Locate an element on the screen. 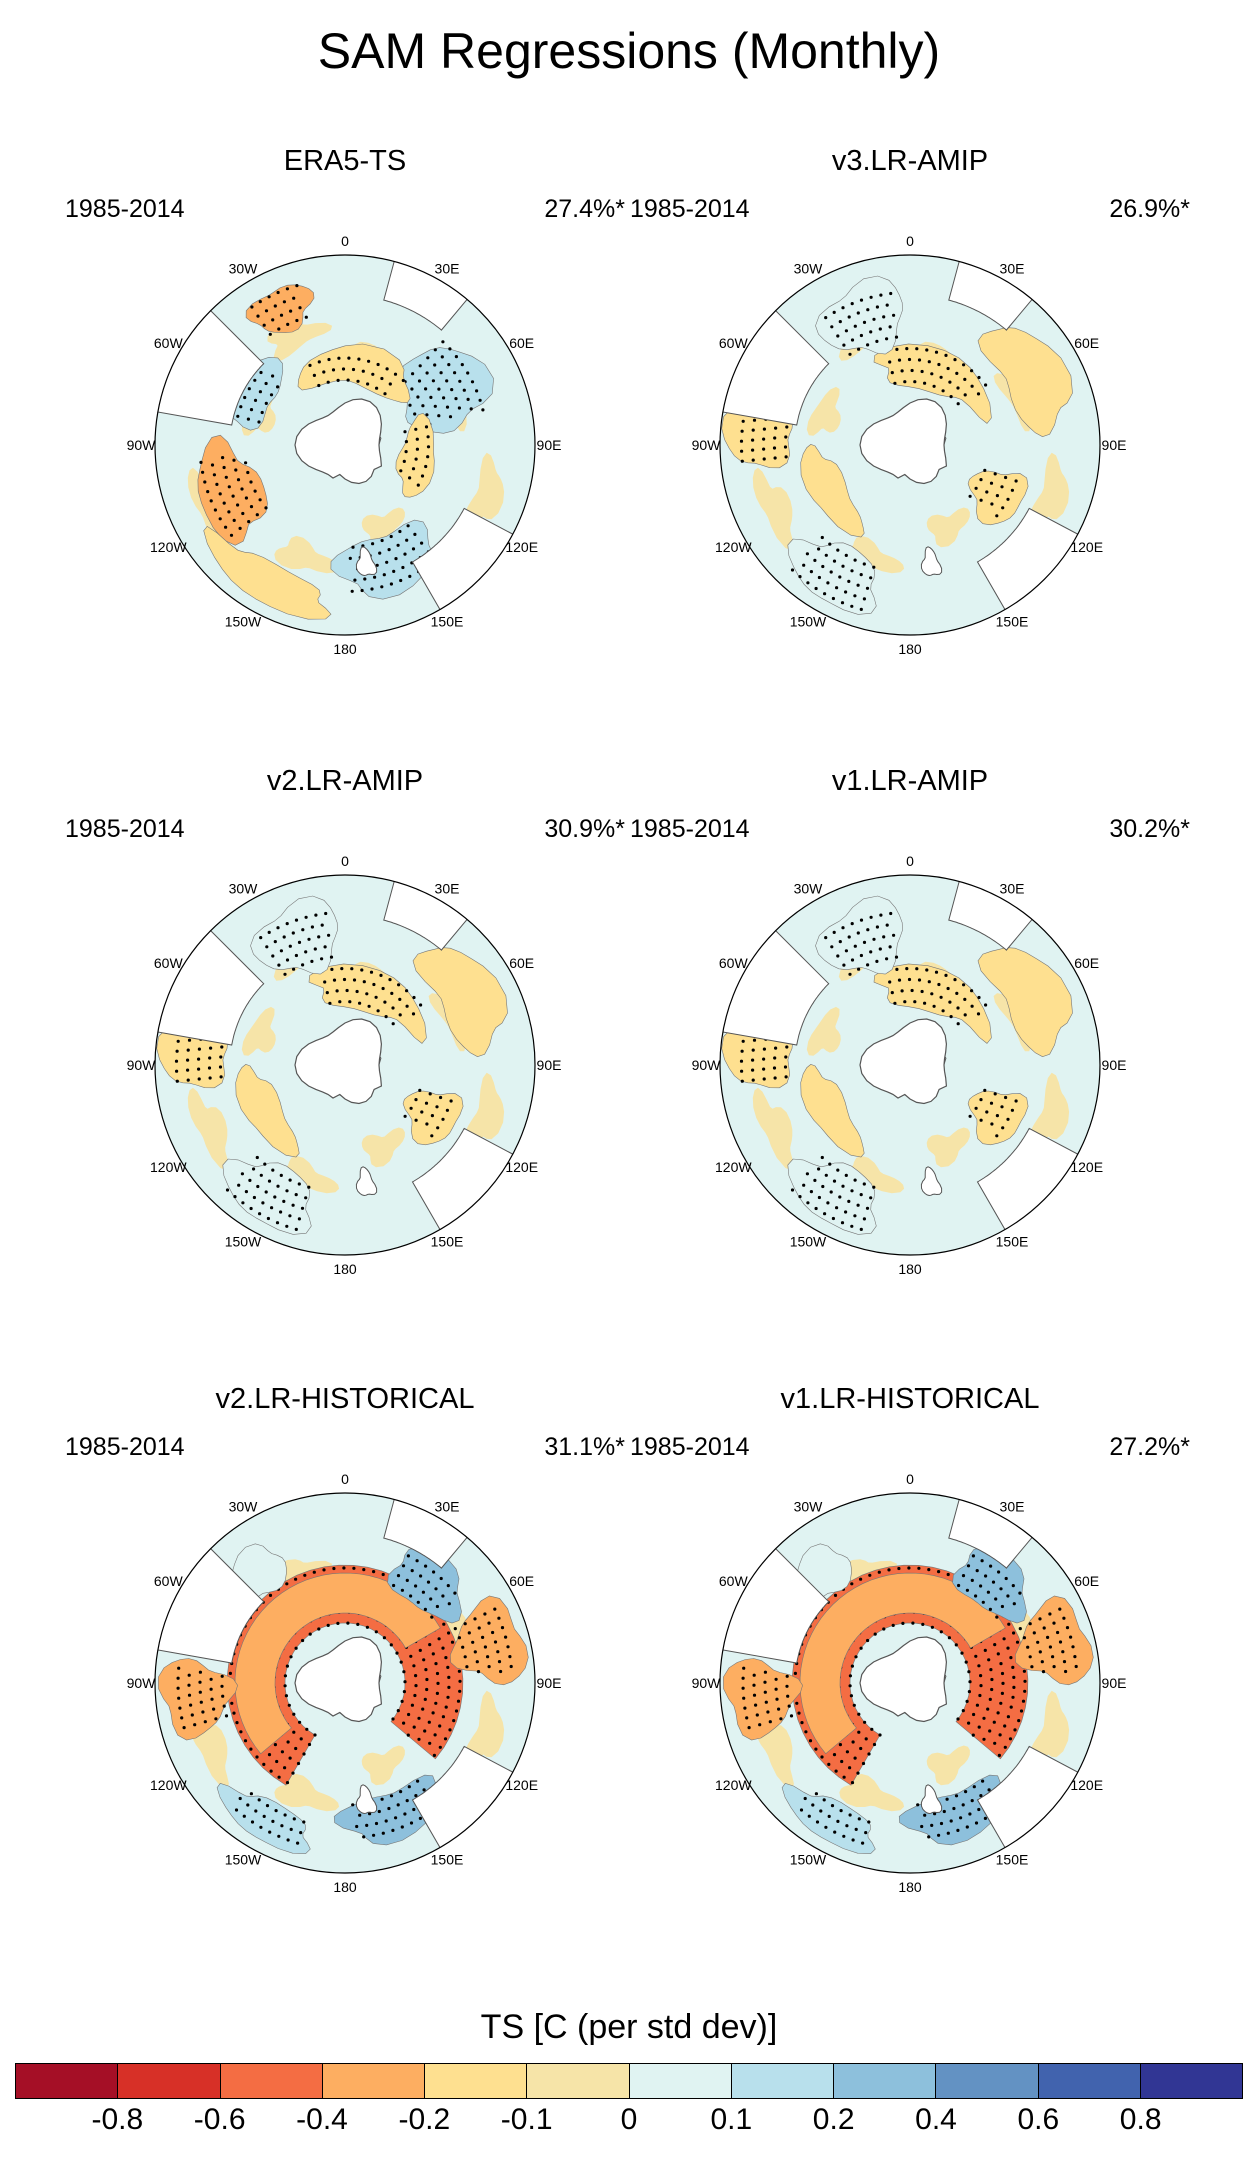 This screenshot has height=2162, width=1258. anomaly-region is located at coordinates (998, 1118).